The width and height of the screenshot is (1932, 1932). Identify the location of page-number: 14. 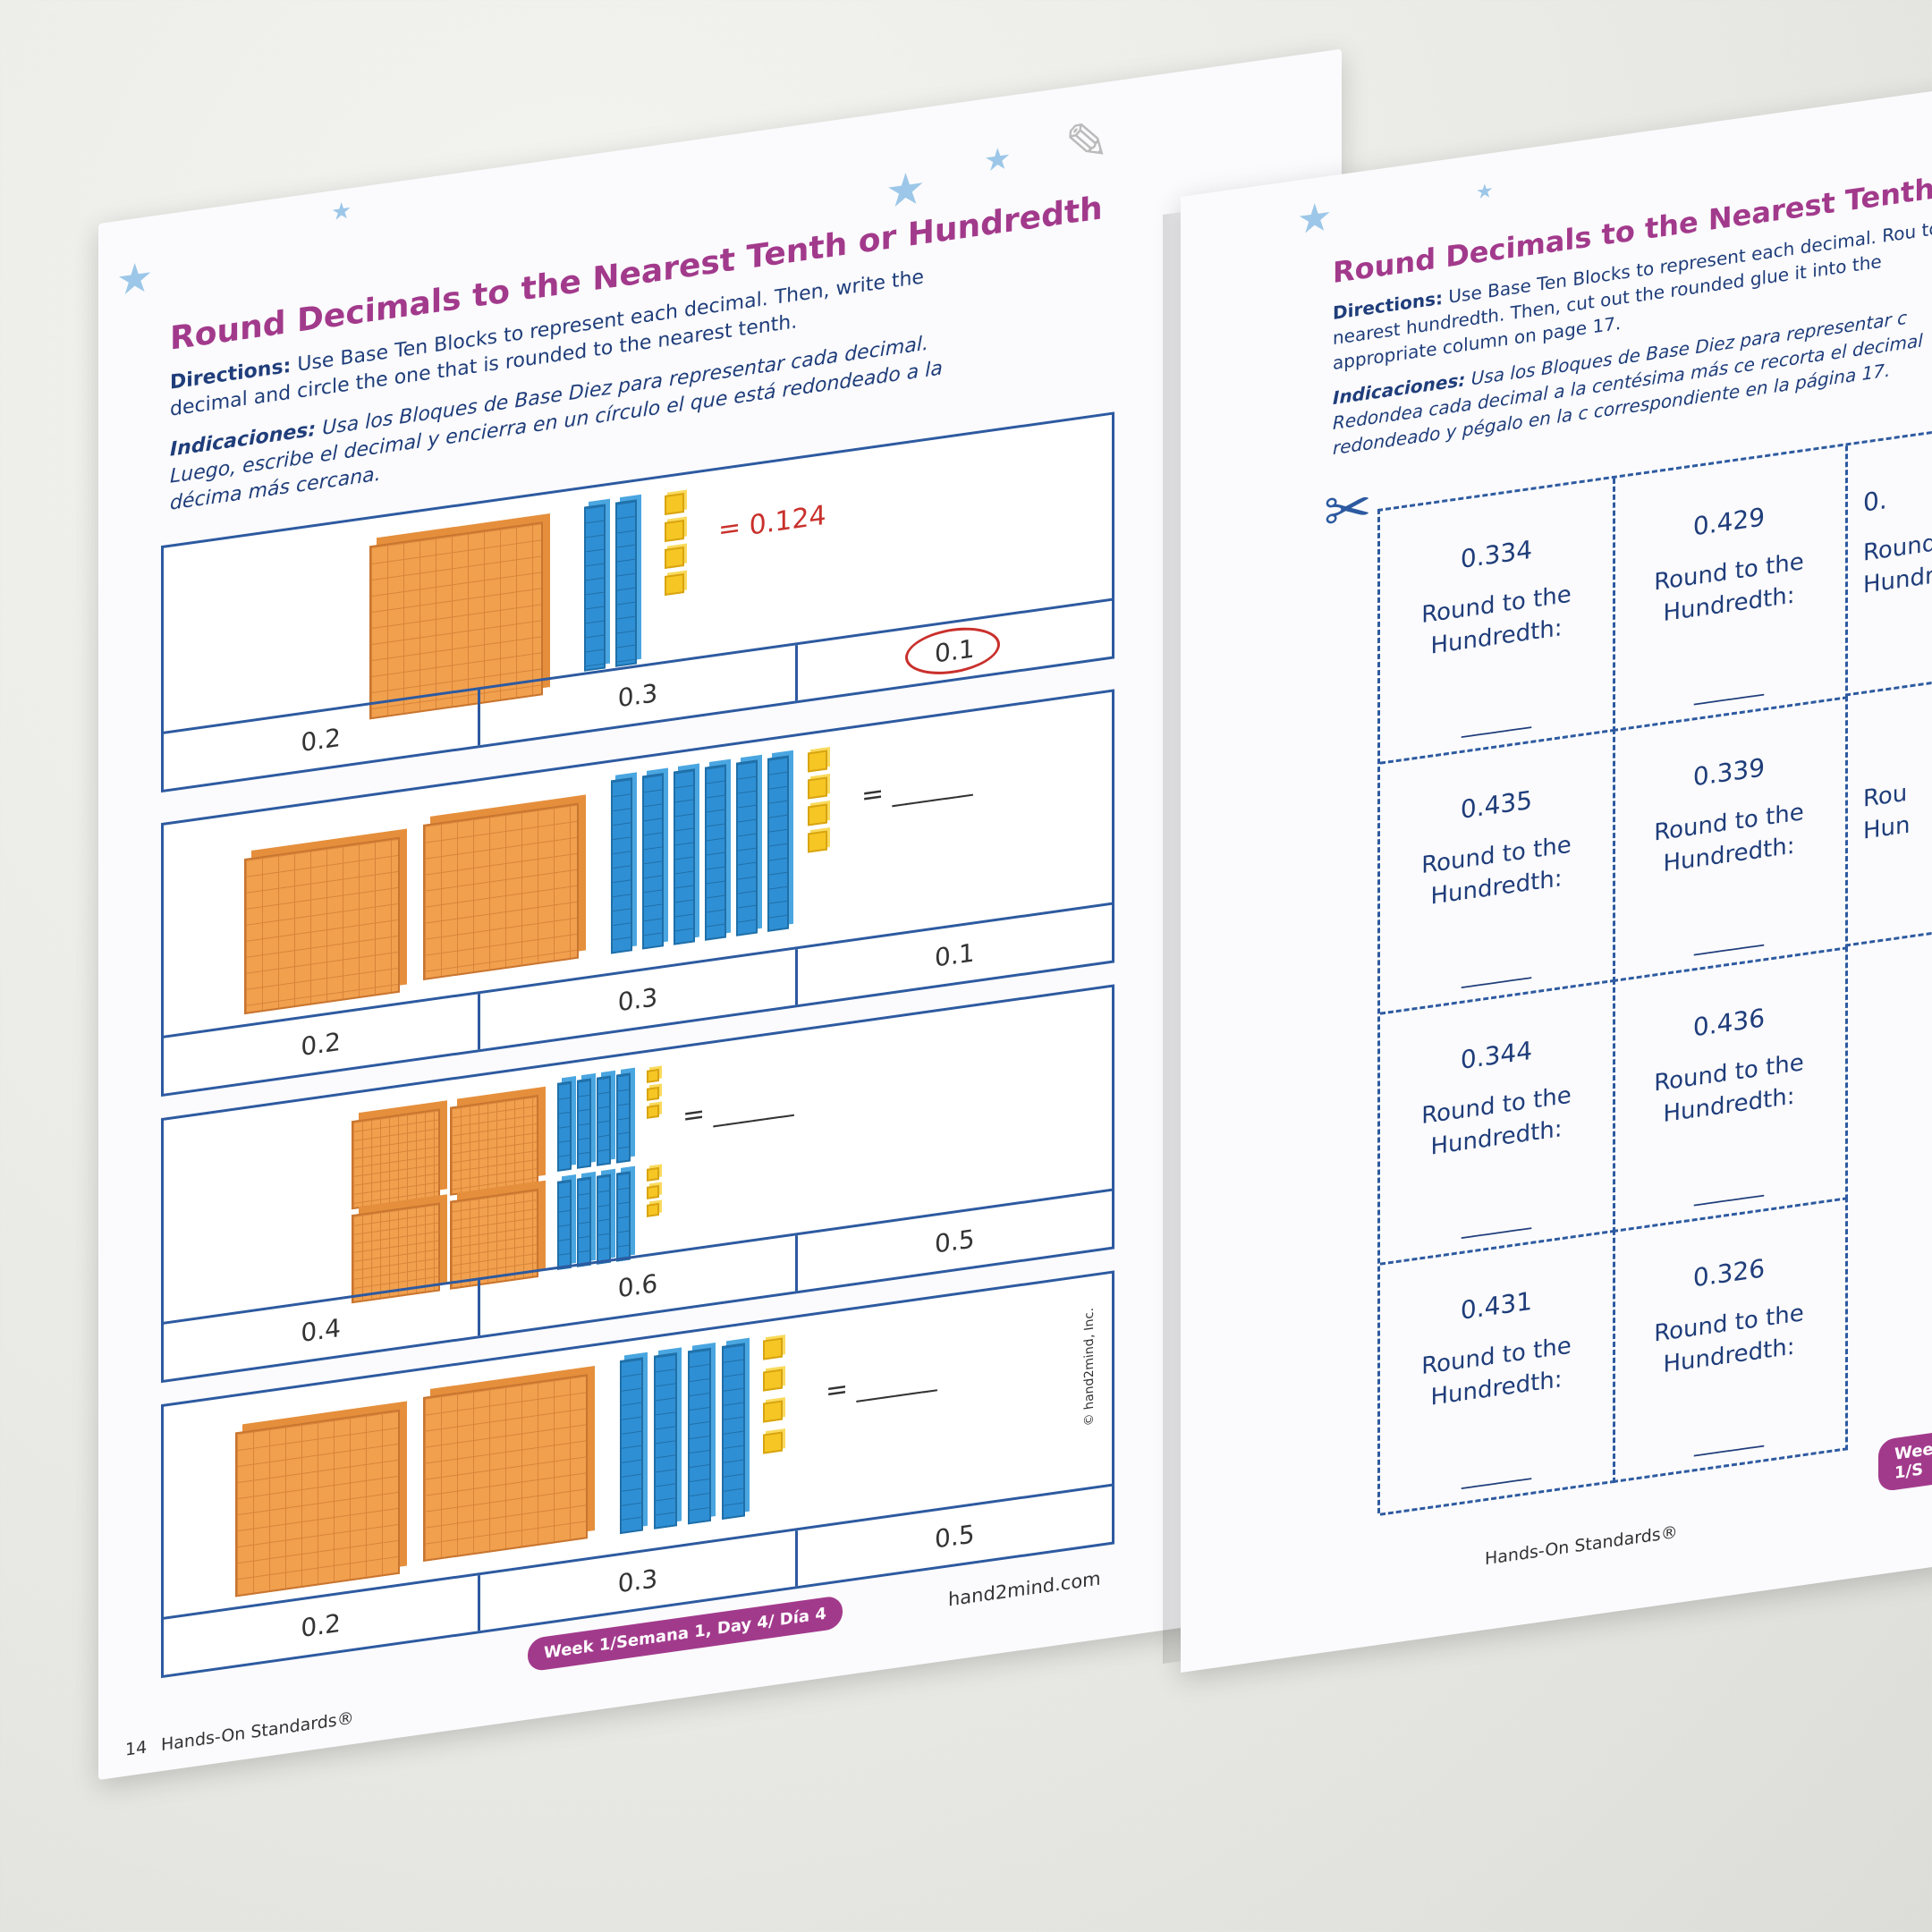
(136, 1748).